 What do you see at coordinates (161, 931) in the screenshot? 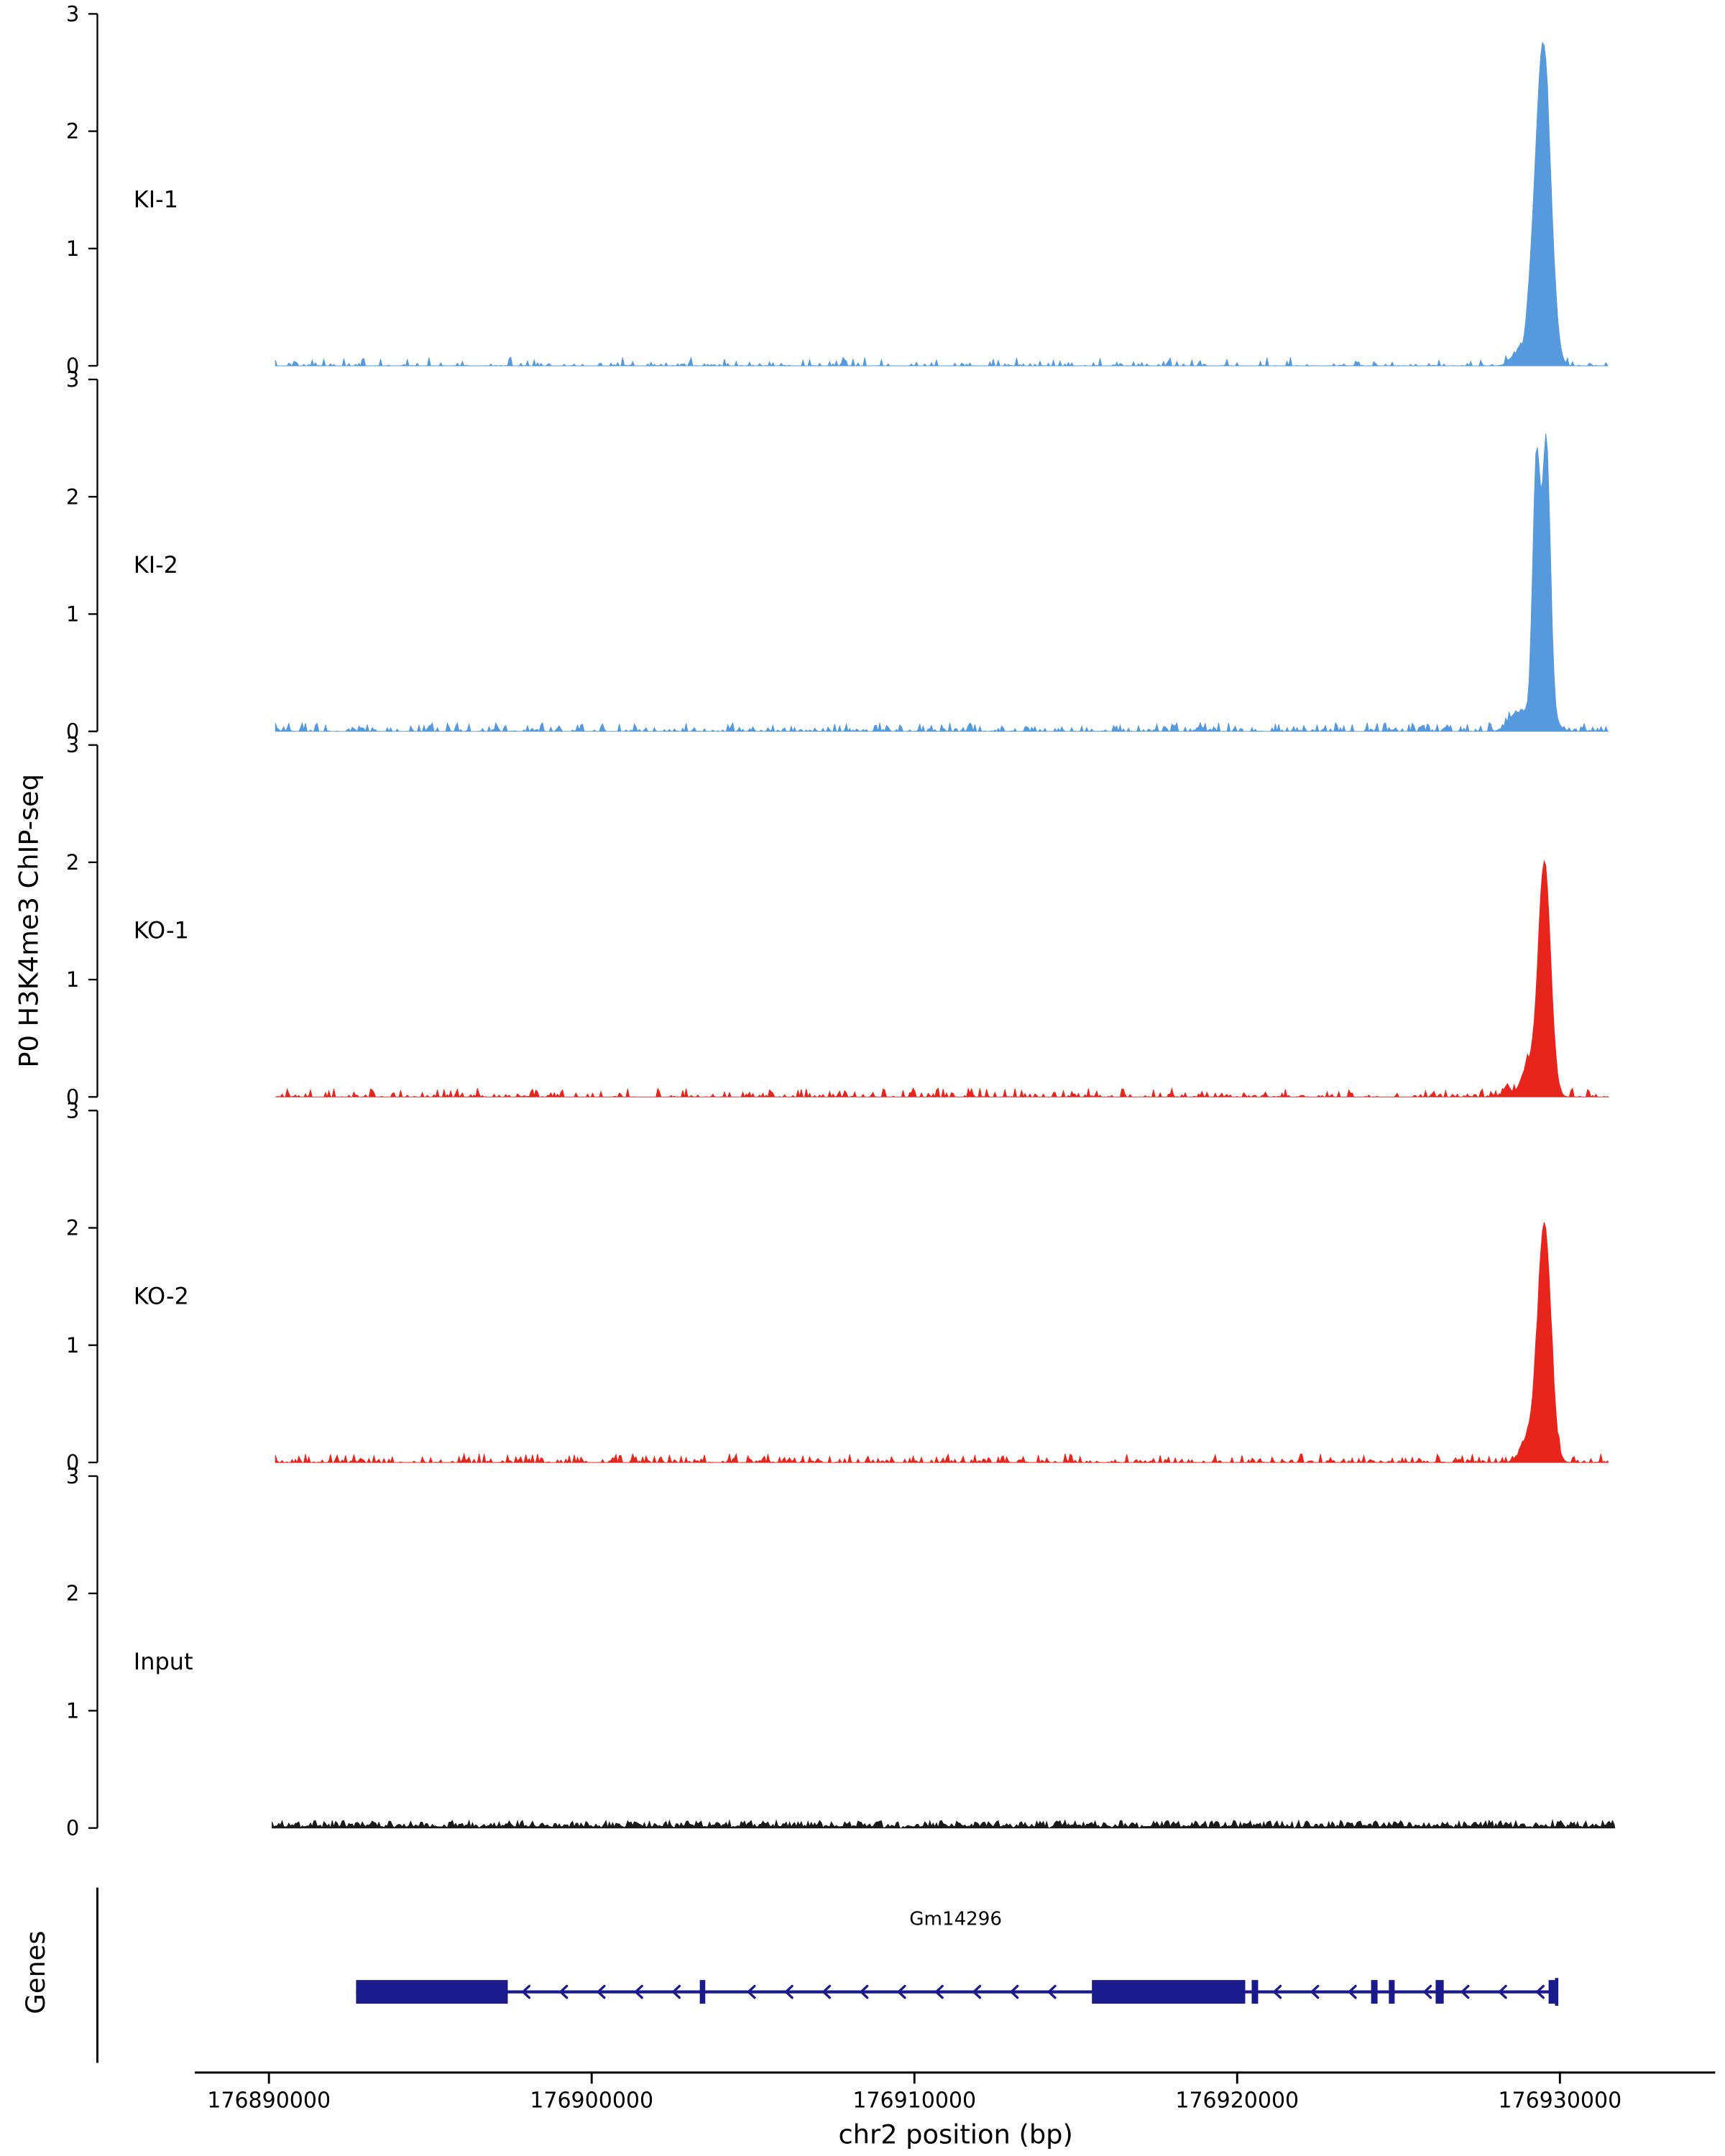
I see `track-label: KO-1` at bounding box center [161, 931].